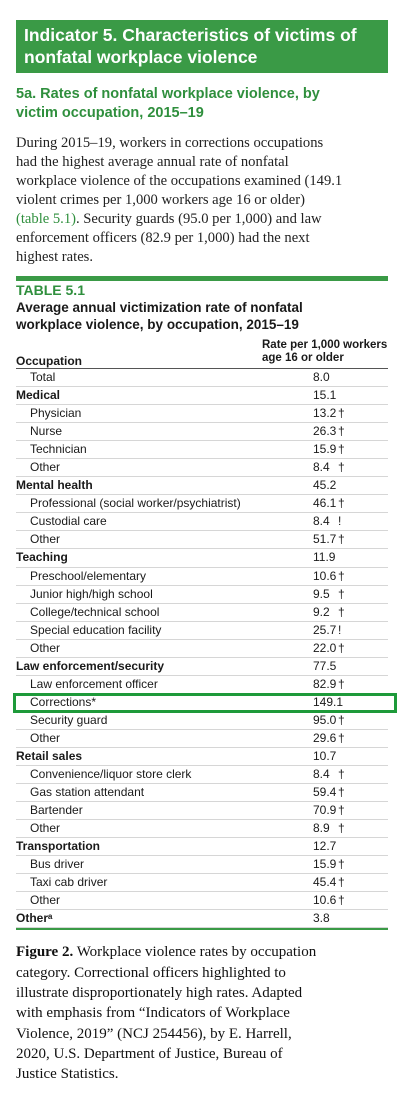 This screenshot has height=1097, width=403. What do you see at coordinates (58, 846) in the screenshot?
I see `row-label: Transportation` at bounding box center [58, 846].